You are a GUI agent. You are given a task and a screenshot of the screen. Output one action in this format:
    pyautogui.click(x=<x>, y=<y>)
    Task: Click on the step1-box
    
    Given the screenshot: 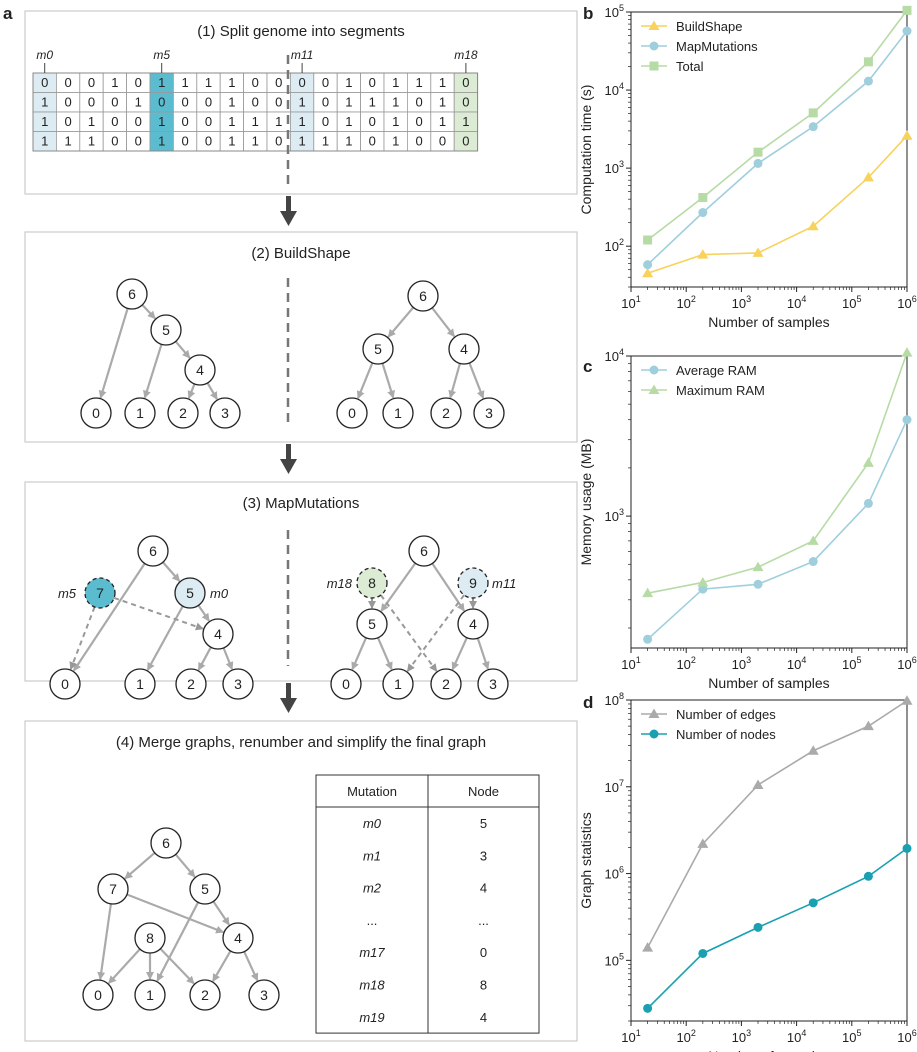 What is the action you would take?
    pyautogui.click(x=301, y=102)
    